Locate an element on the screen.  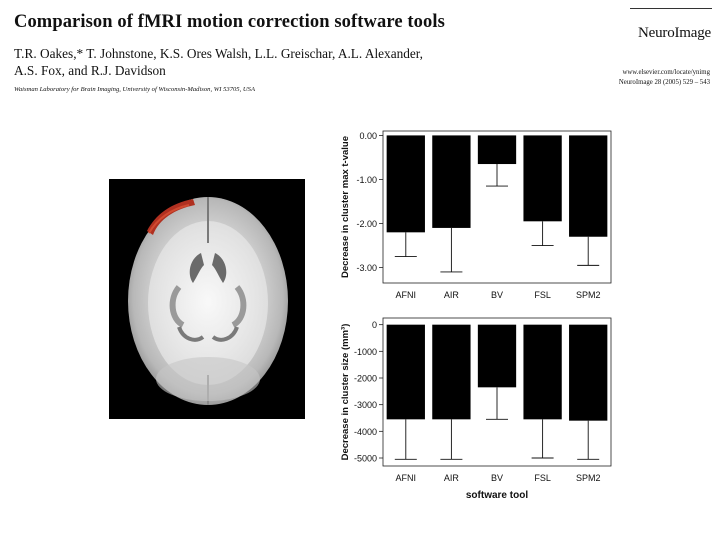
right-caudate is located at coordinates (239, 306).